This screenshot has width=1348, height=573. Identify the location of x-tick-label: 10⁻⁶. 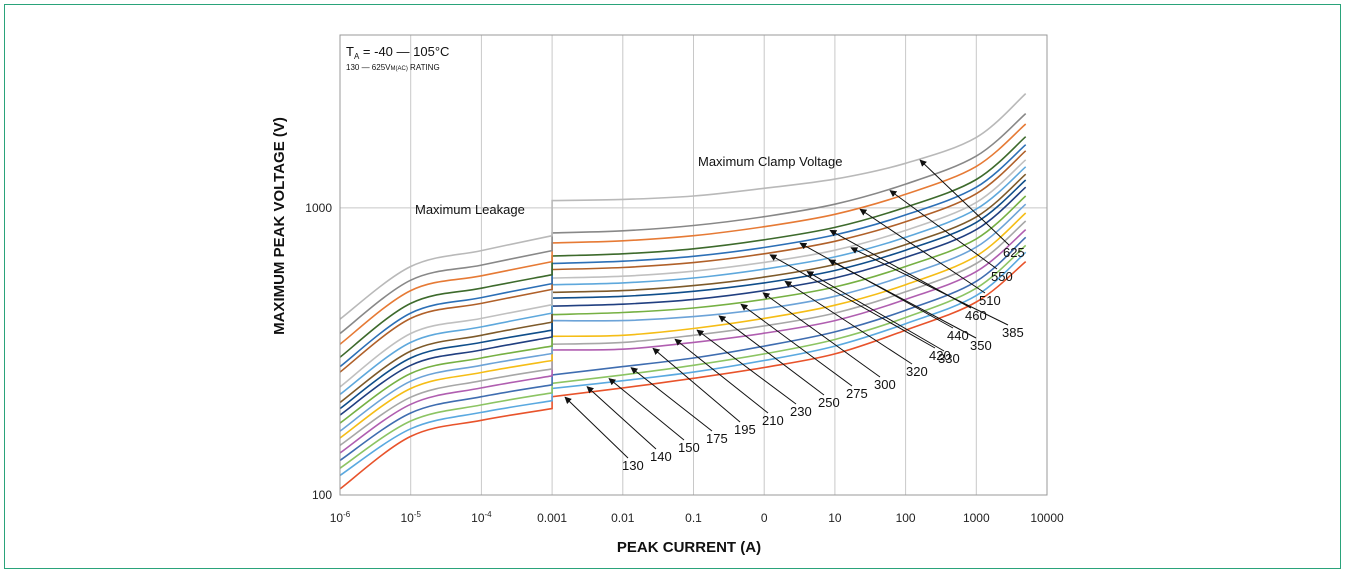
(340, 517).